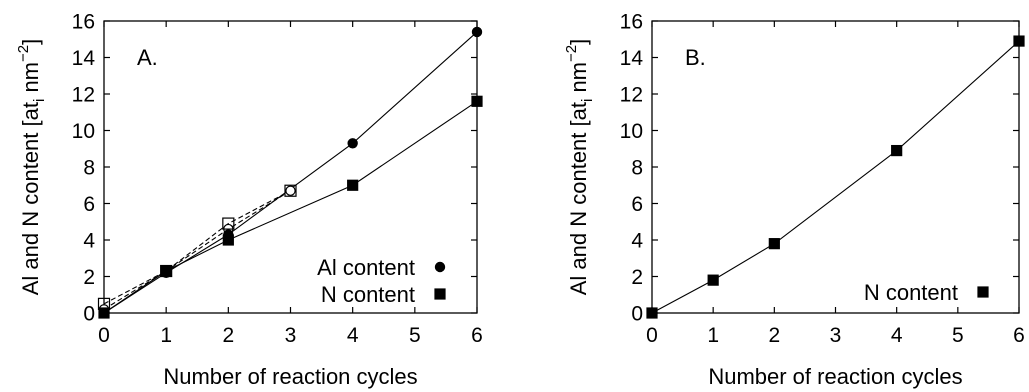 The image size is (1029, 392). Describe the element at coordinates (366, 267) in the screenshot. I see `legend-label: Al content` at that location.